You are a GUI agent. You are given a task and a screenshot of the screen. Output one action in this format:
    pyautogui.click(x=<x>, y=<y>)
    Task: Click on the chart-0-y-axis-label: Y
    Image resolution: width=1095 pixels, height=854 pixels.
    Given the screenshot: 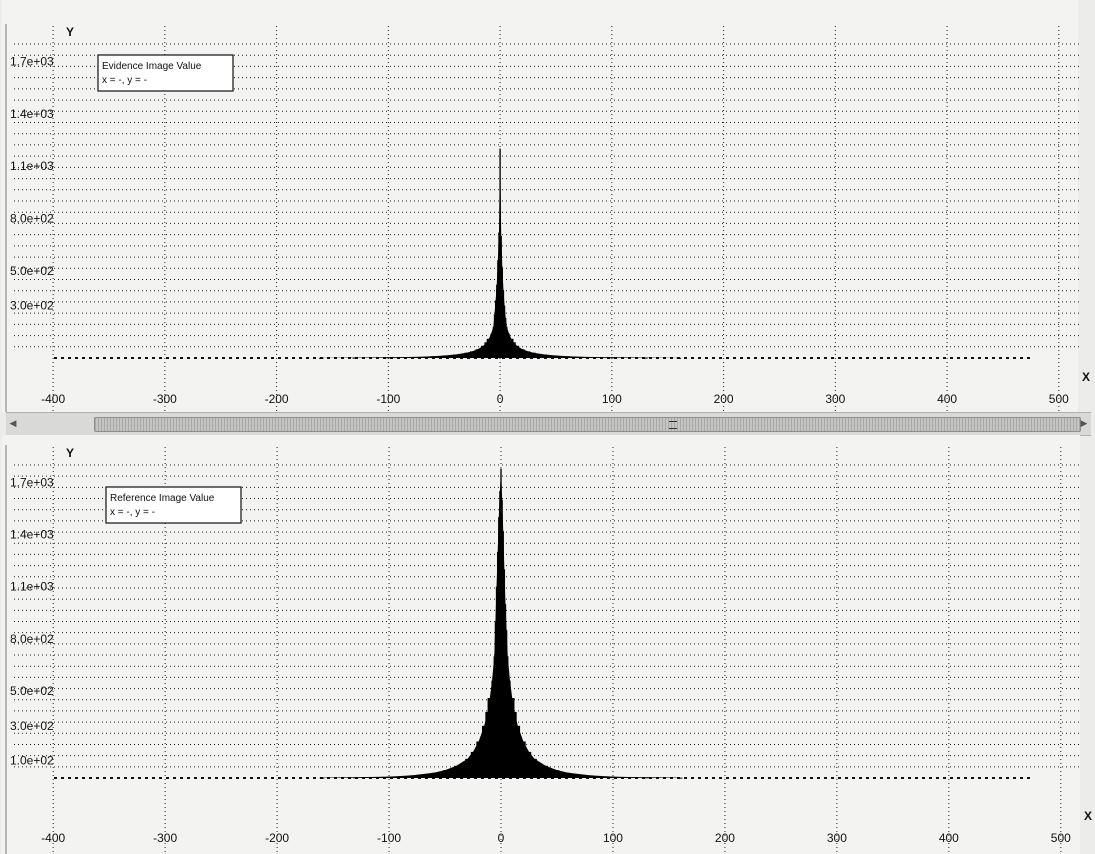 What is the action you would take?
    pyautogui.click(x=70, y=32)
    